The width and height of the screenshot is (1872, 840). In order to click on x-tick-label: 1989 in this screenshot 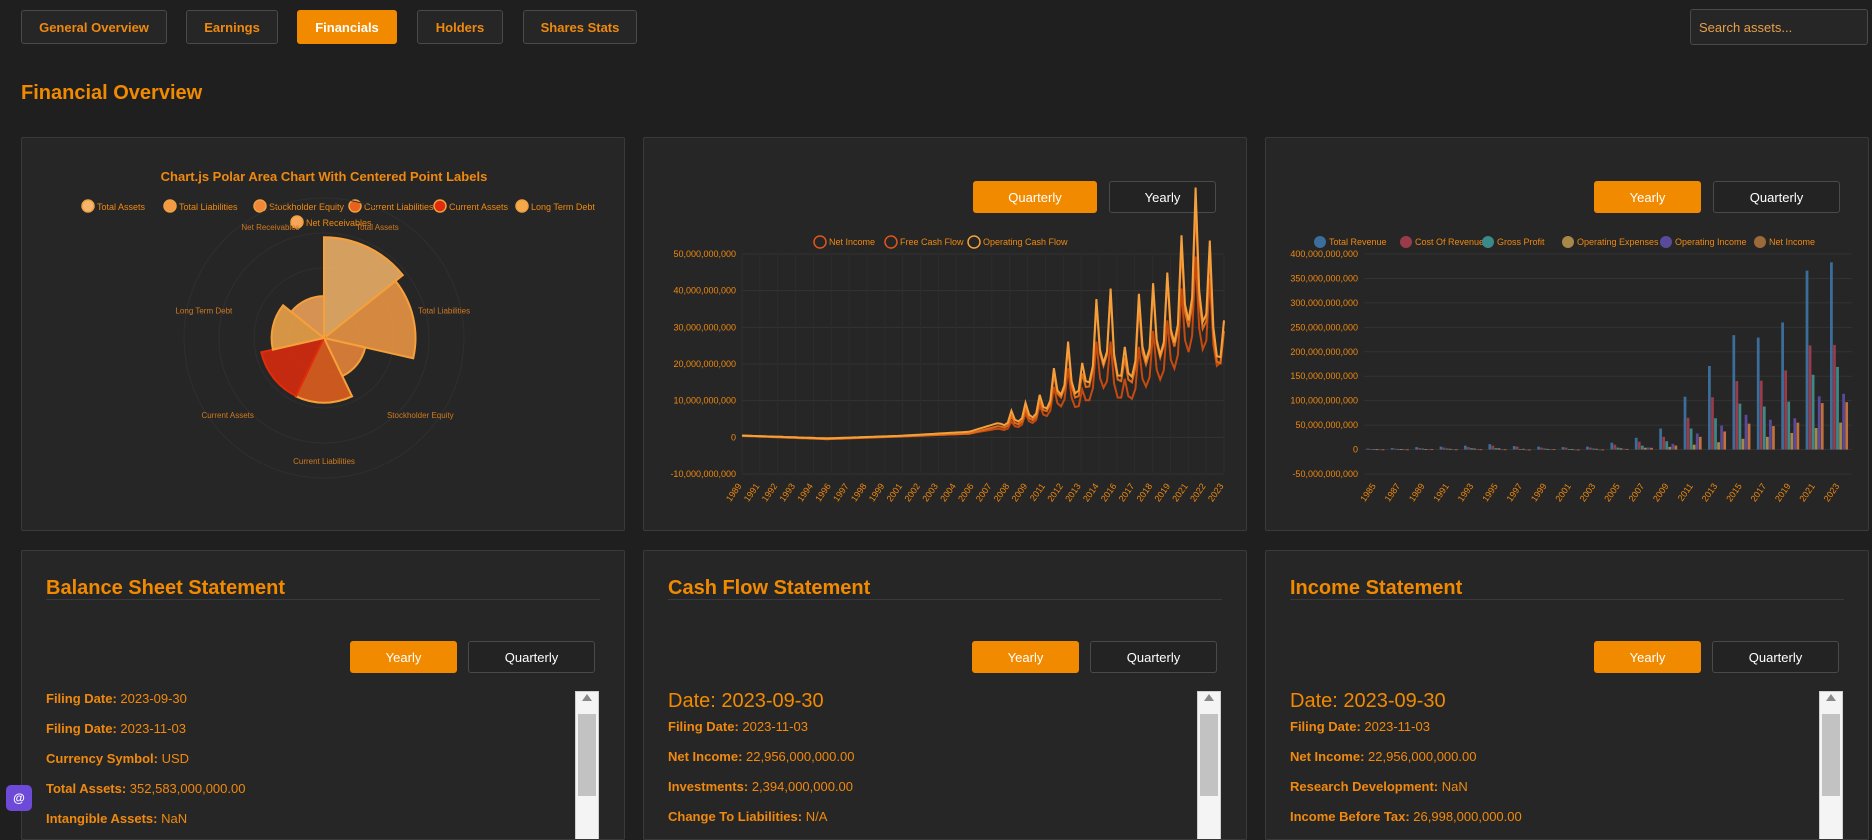, I will do `click(1417, 492)`.